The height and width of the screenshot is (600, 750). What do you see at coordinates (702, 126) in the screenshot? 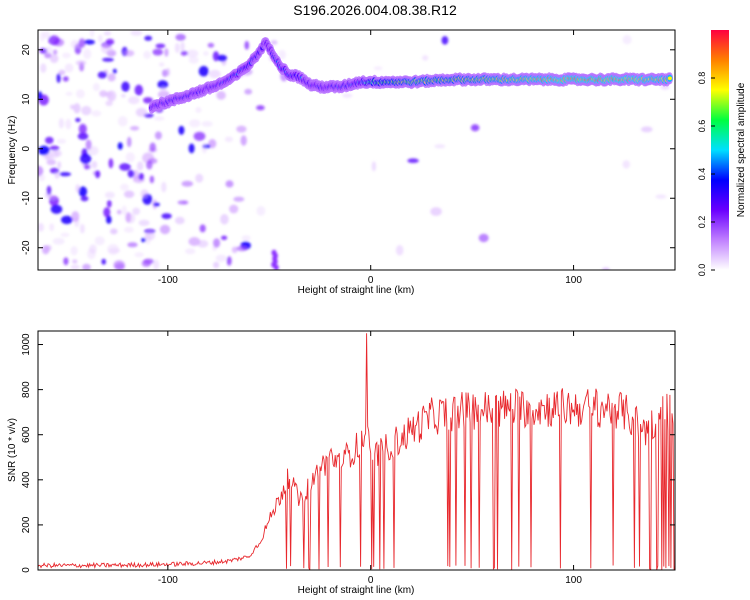
I see `colorbar-tick-label: 0.6` at bounding box center [702, 126].